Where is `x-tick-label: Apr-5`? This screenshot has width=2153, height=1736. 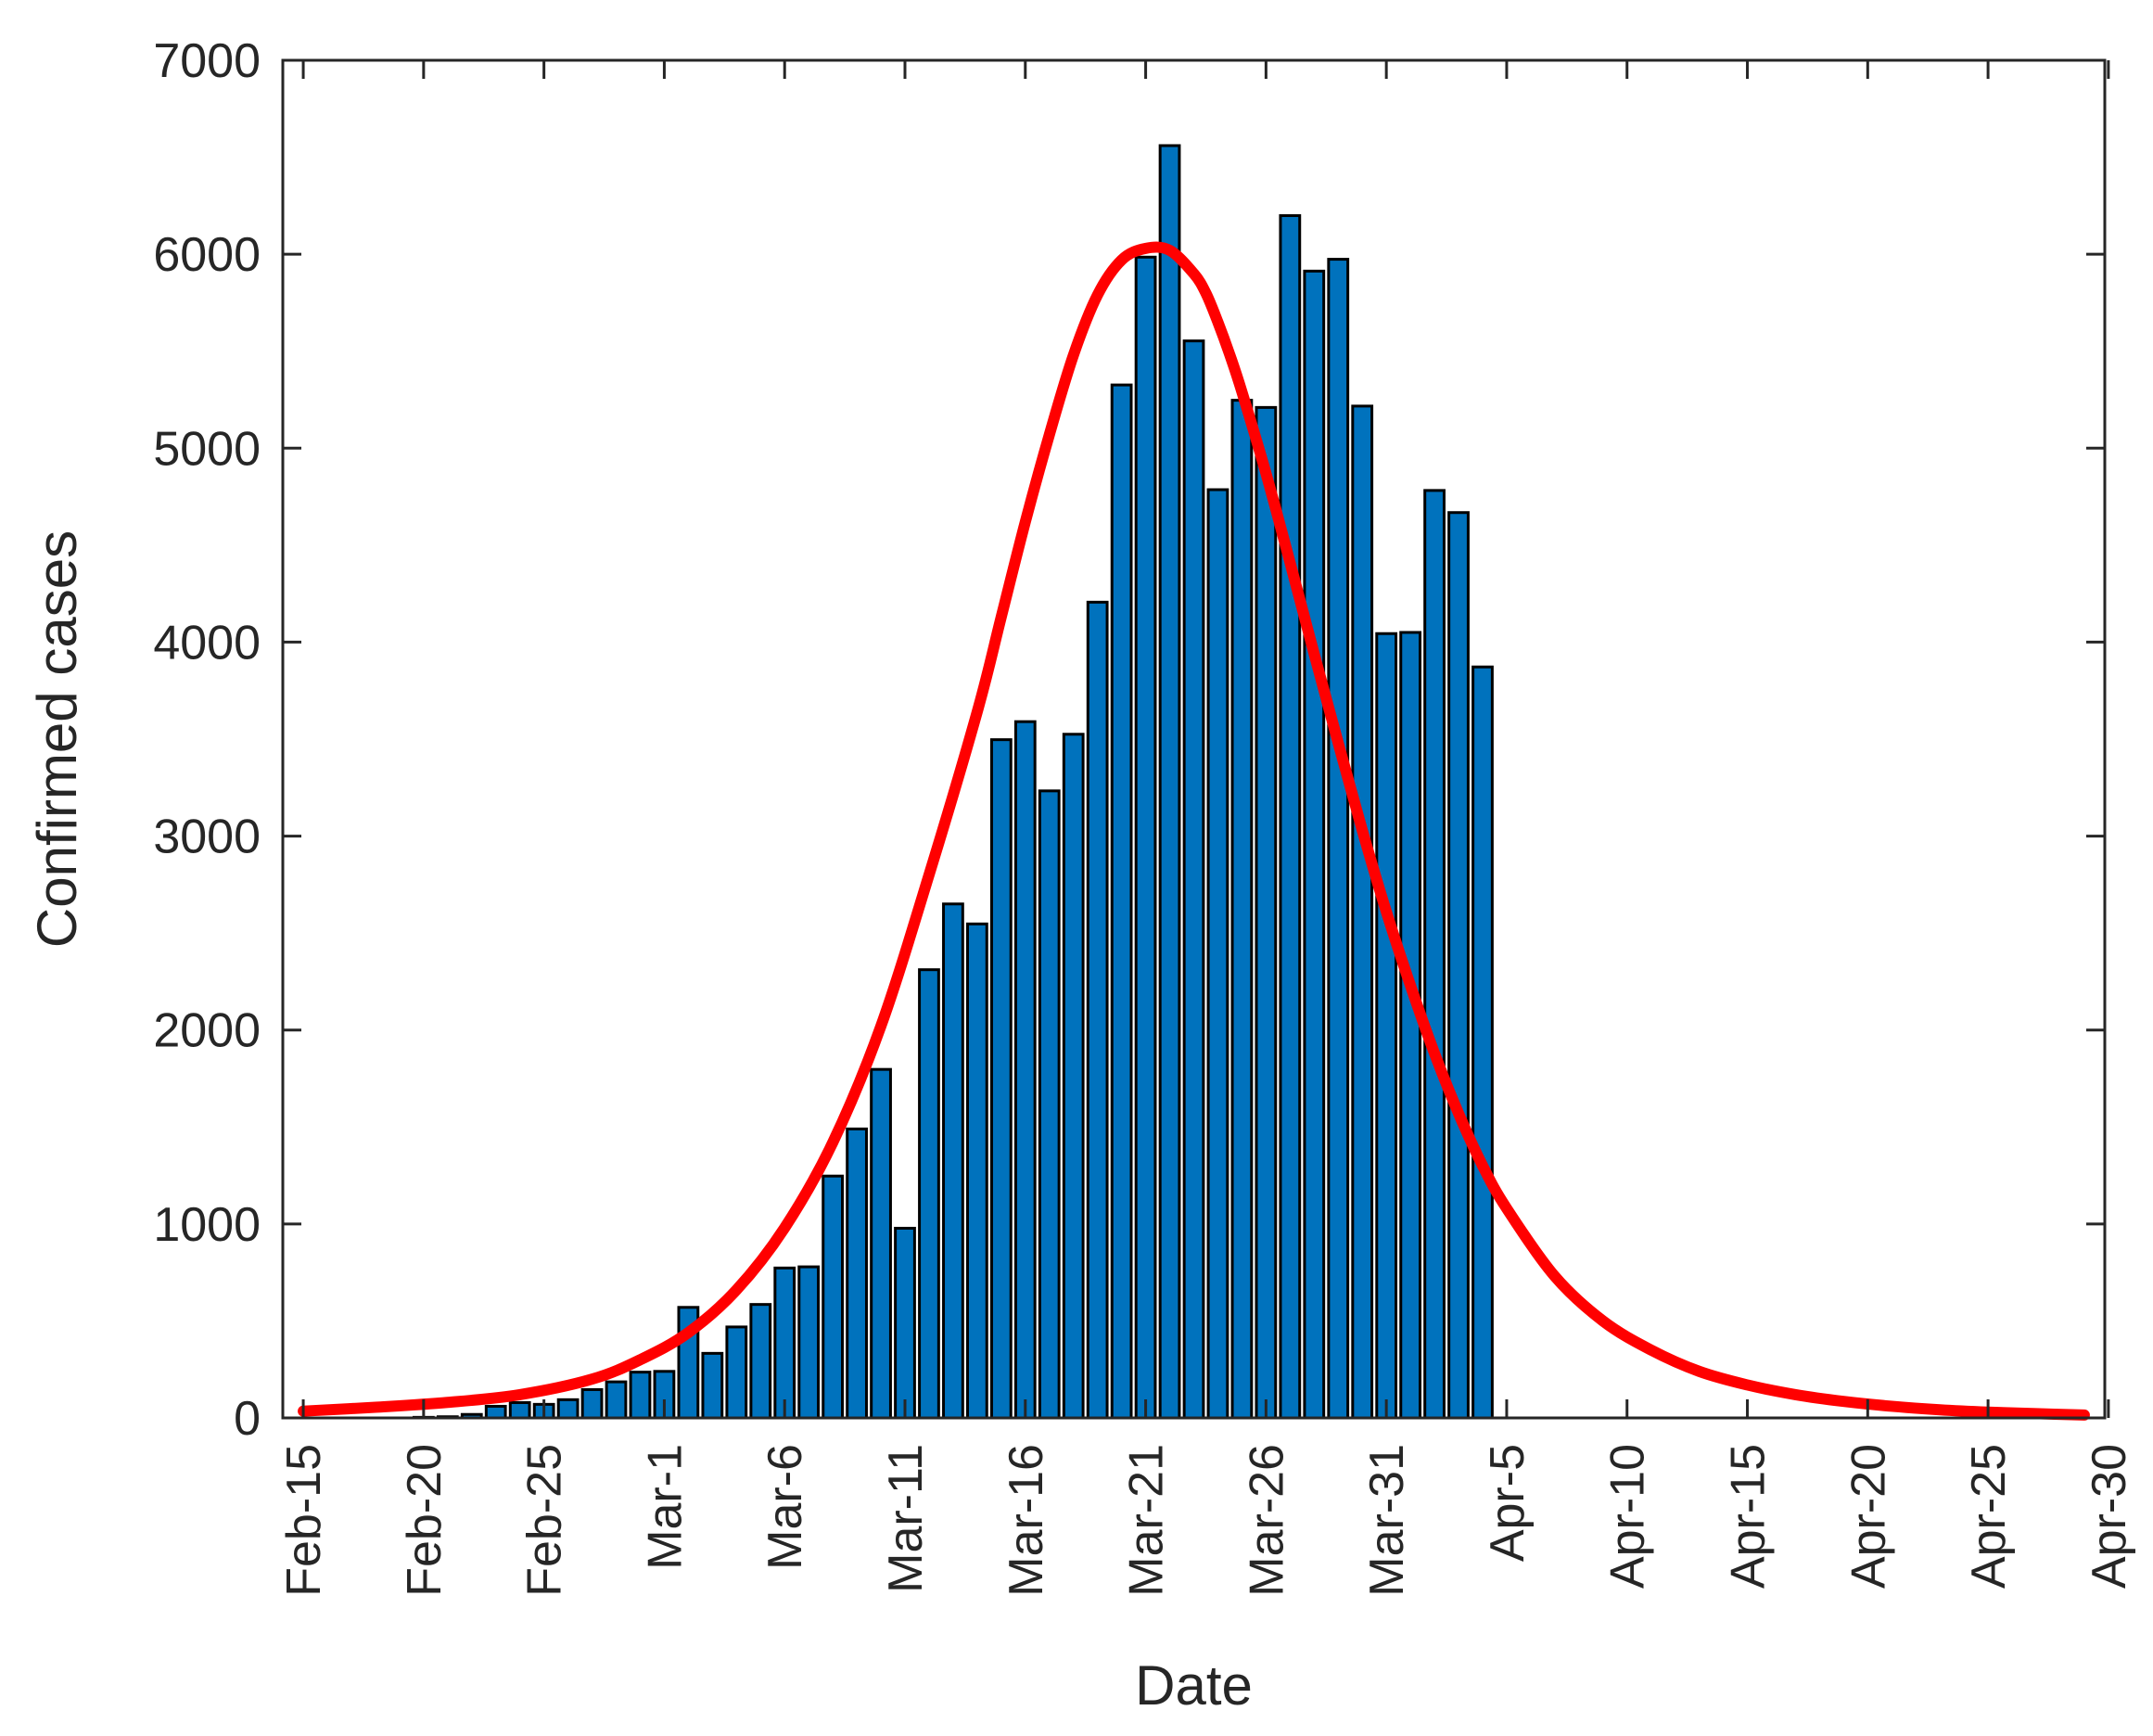 x-tick-label: Apr-5 is located at coordinates (1508, 1503).